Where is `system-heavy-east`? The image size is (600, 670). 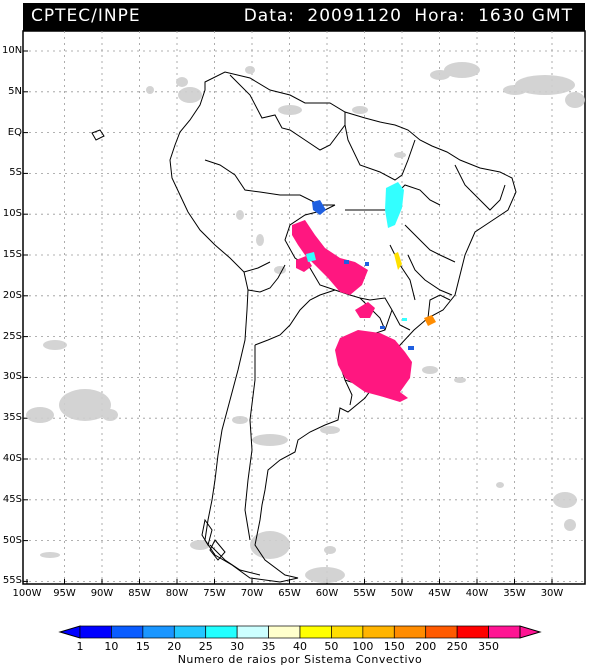 system-heavy-east is located at coordinates (365, 310).